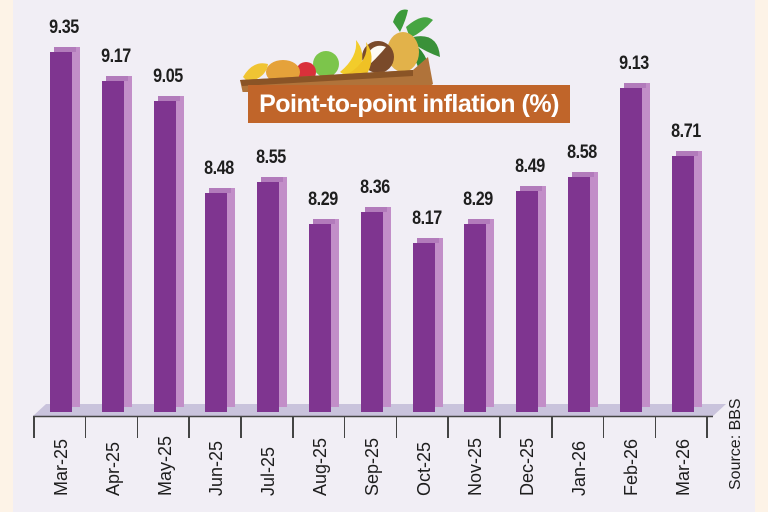  I want to click on bar-value-label: 8.49, so click(530, 167).